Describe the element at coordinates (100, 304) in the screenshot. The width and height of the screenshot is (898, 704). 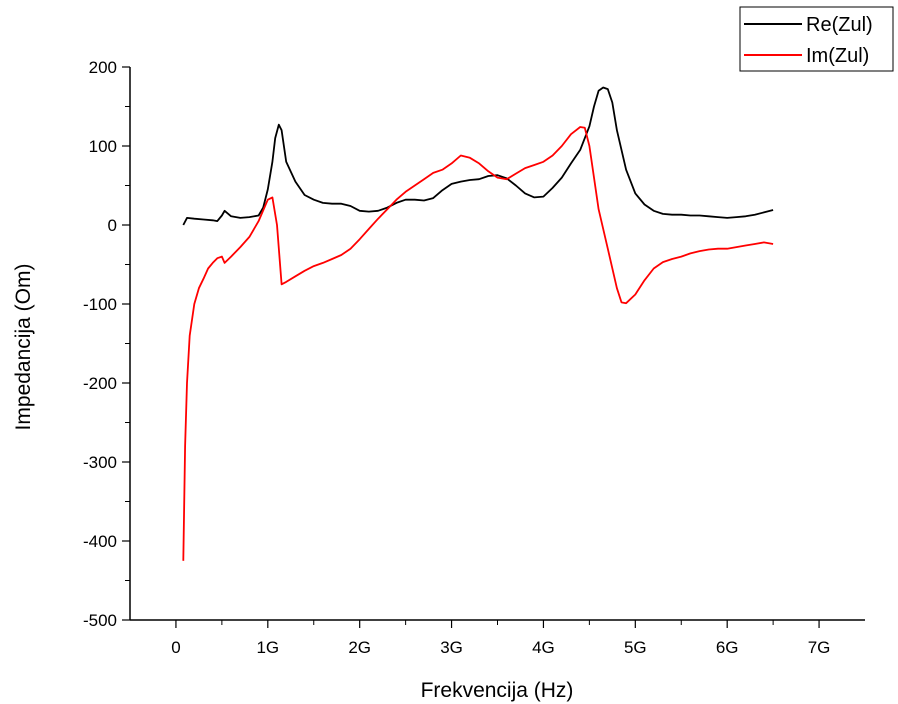
I see `y-tick-label: -100` at that location.